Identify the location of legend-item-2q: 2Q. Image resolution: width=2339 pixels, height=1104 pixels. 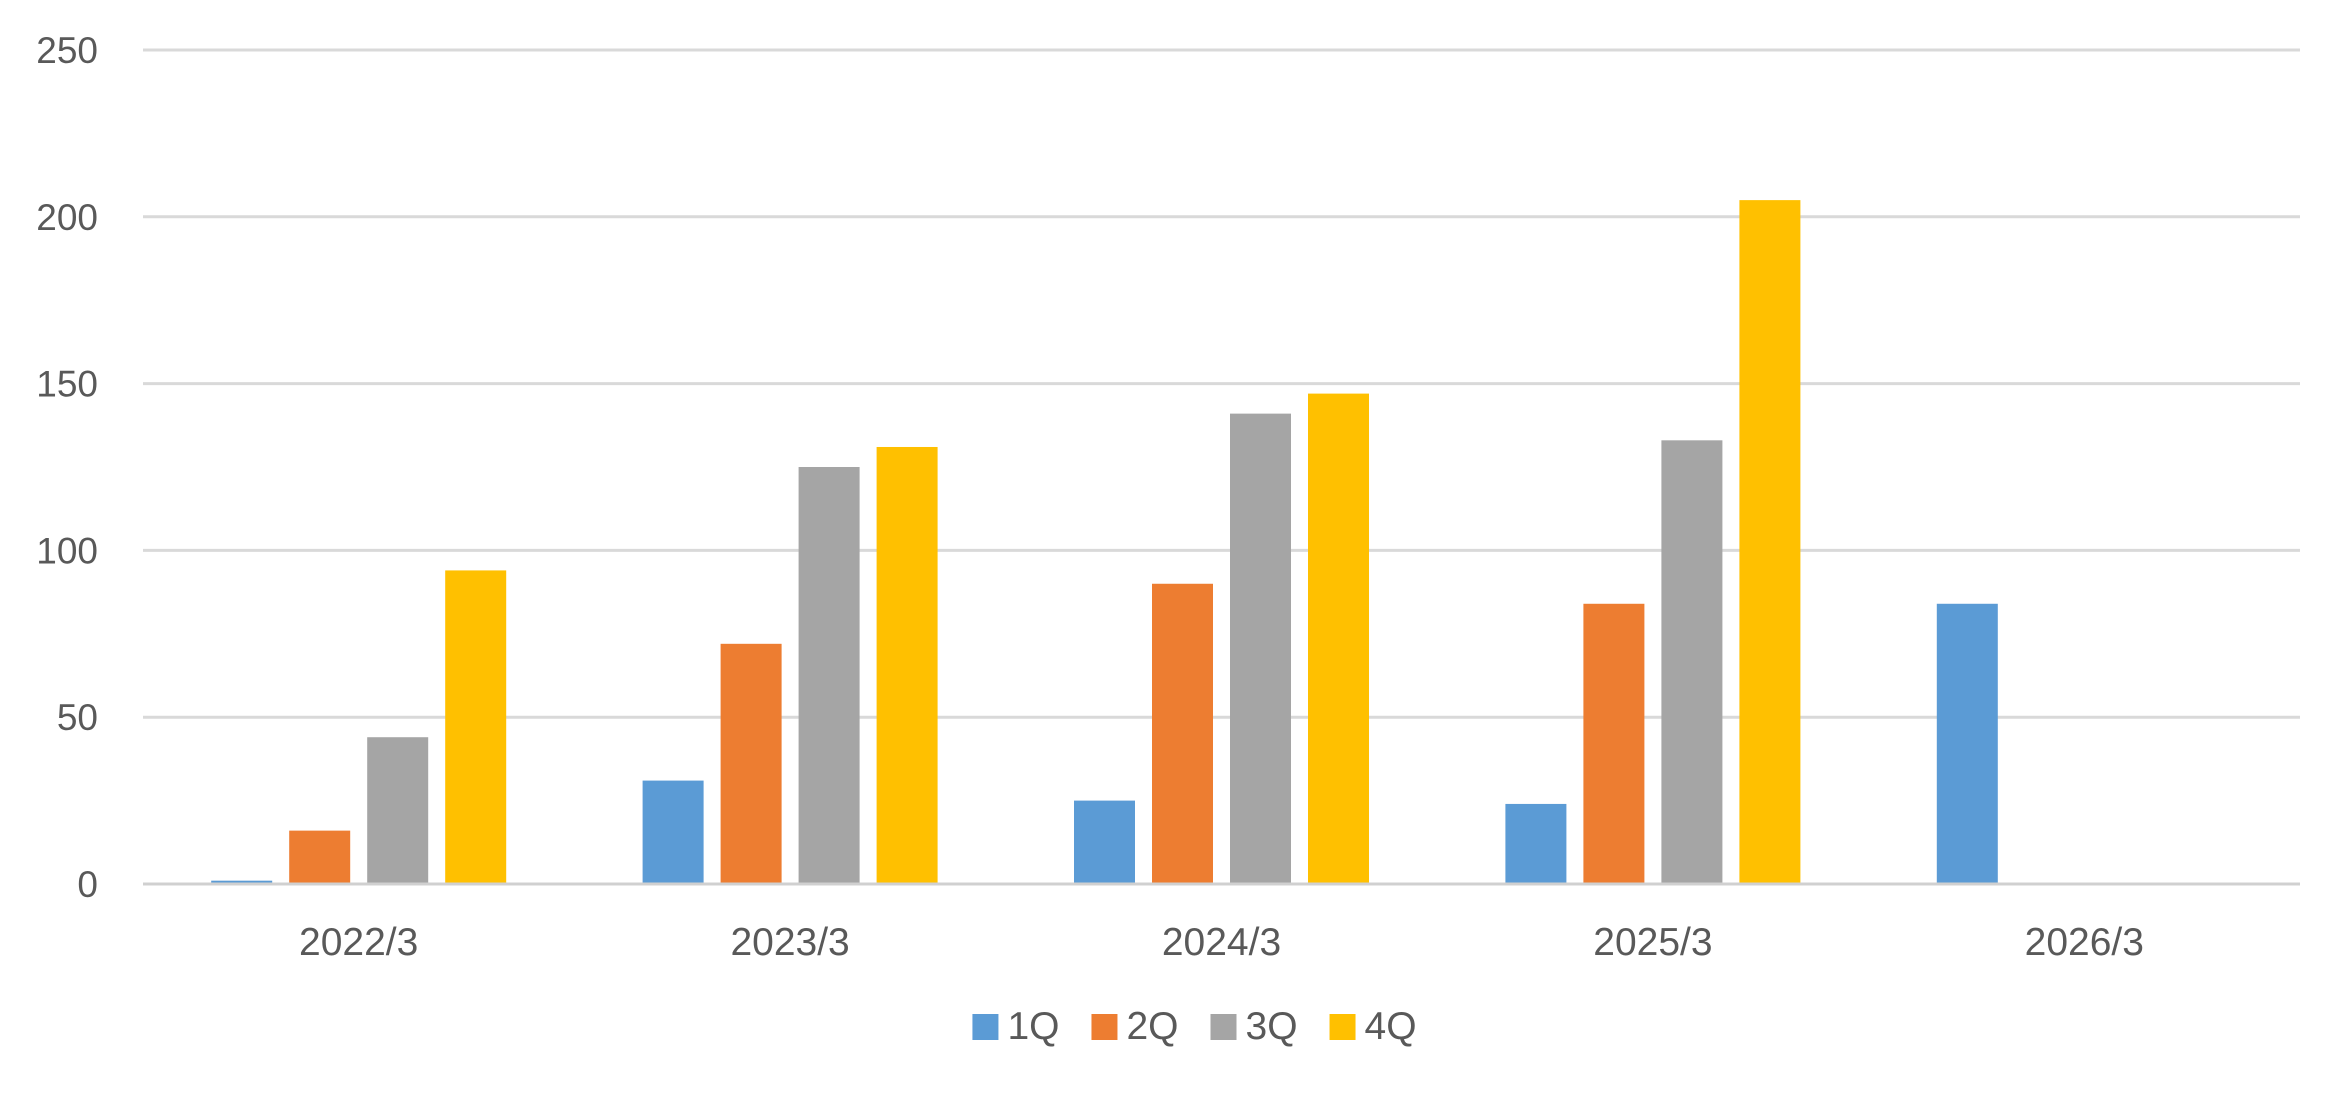
(1135, 1026).